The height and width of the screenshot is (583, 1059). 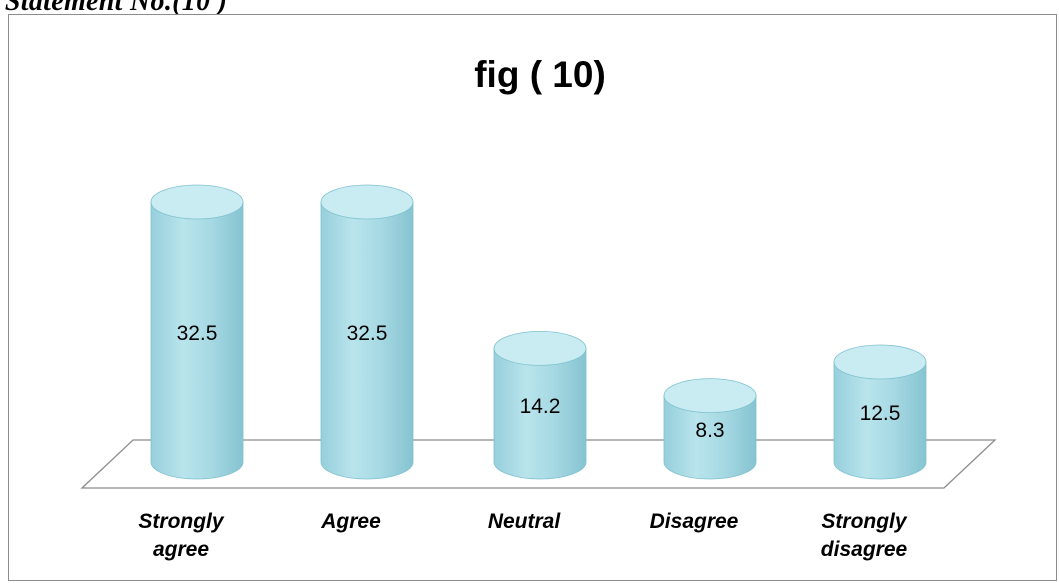 I want to click on bar-1: 32.5, so click(x=197, y=332).